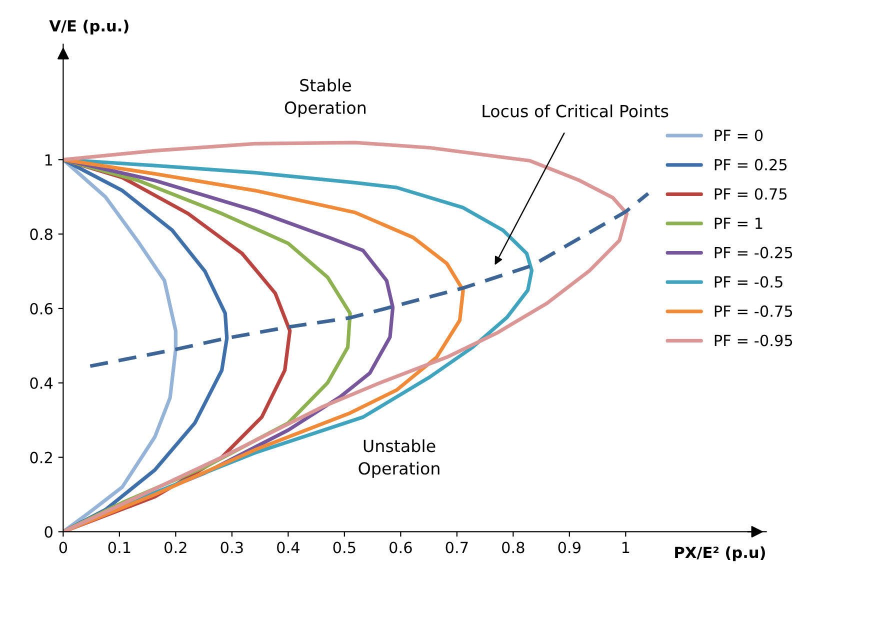  What do you see at coordinates (513, 548) in the screenshot?
I see `x-tick-label: 0.8` at bounding box center [513, 548].